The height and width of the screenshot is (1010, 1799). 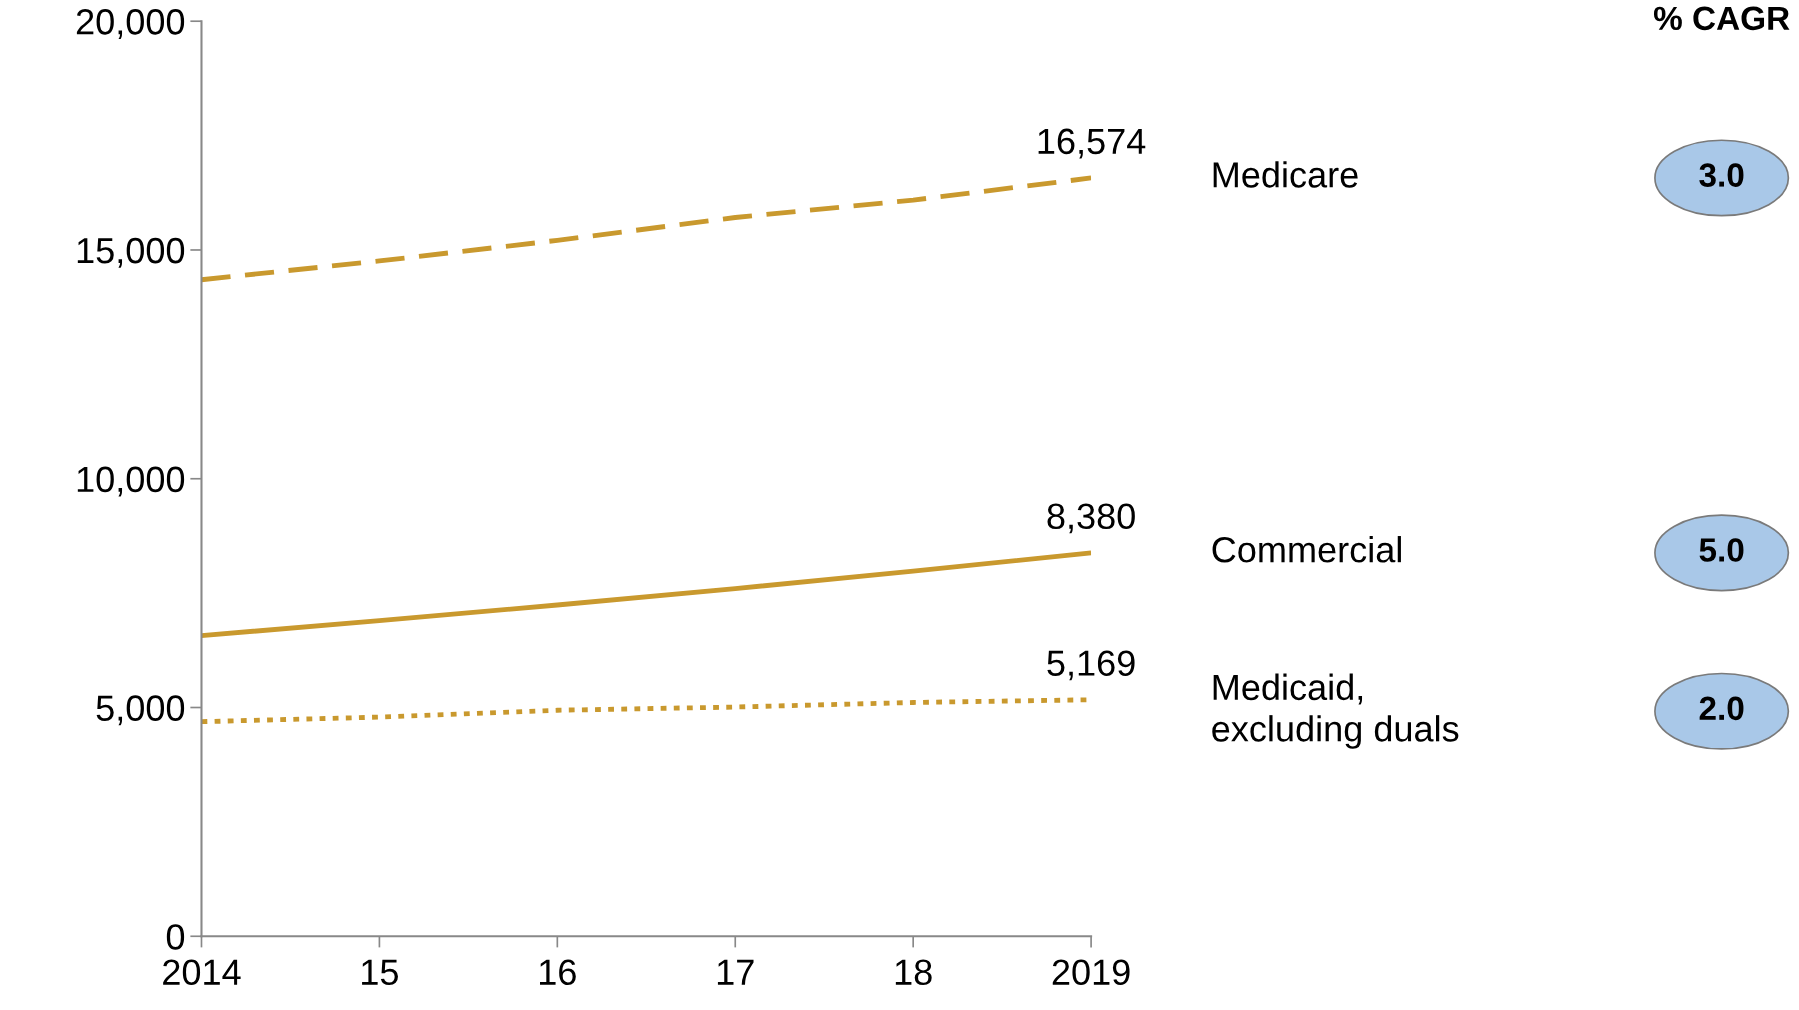 I want to click on x-tick-label: 2019, so click(x=1091, y=972).